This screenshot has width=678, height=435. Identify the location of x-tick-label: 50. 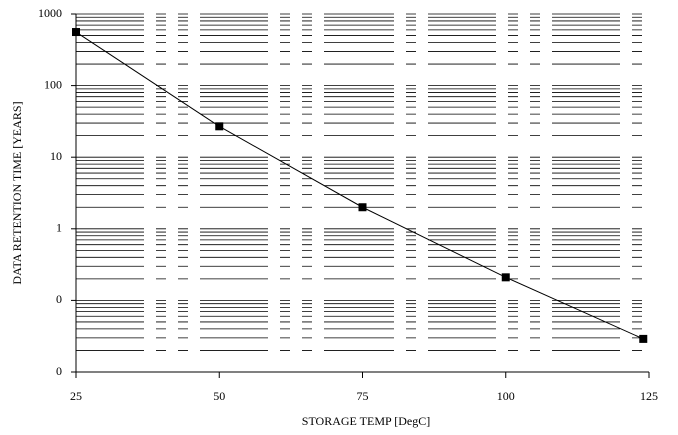
(219, 396).